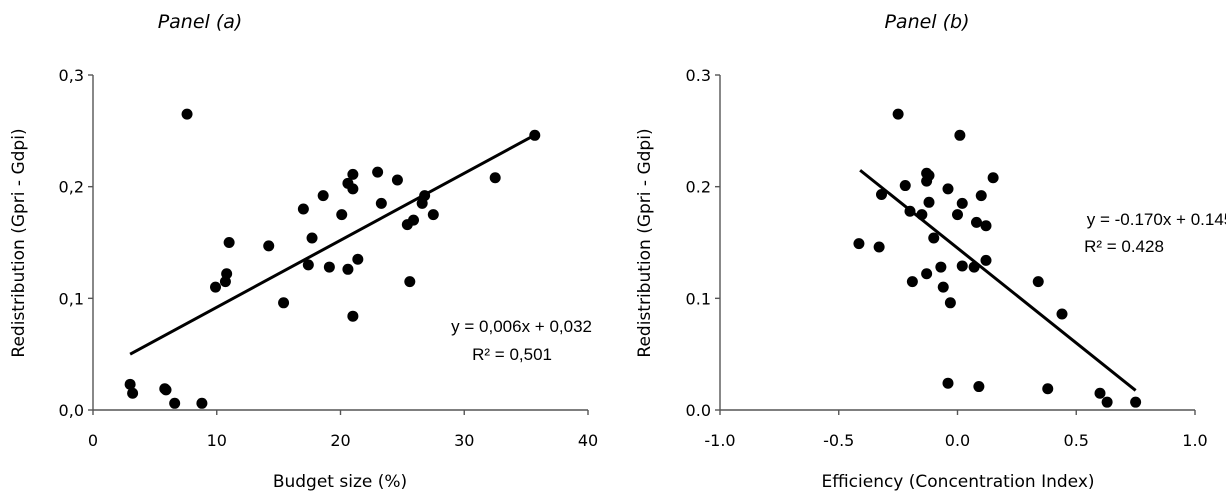 This screenshot has height=493, width=1226. Describe the element at coordinates (719, 440) in the screenshot. I see `panel-b-x-tick-label: -1.0` at that location.